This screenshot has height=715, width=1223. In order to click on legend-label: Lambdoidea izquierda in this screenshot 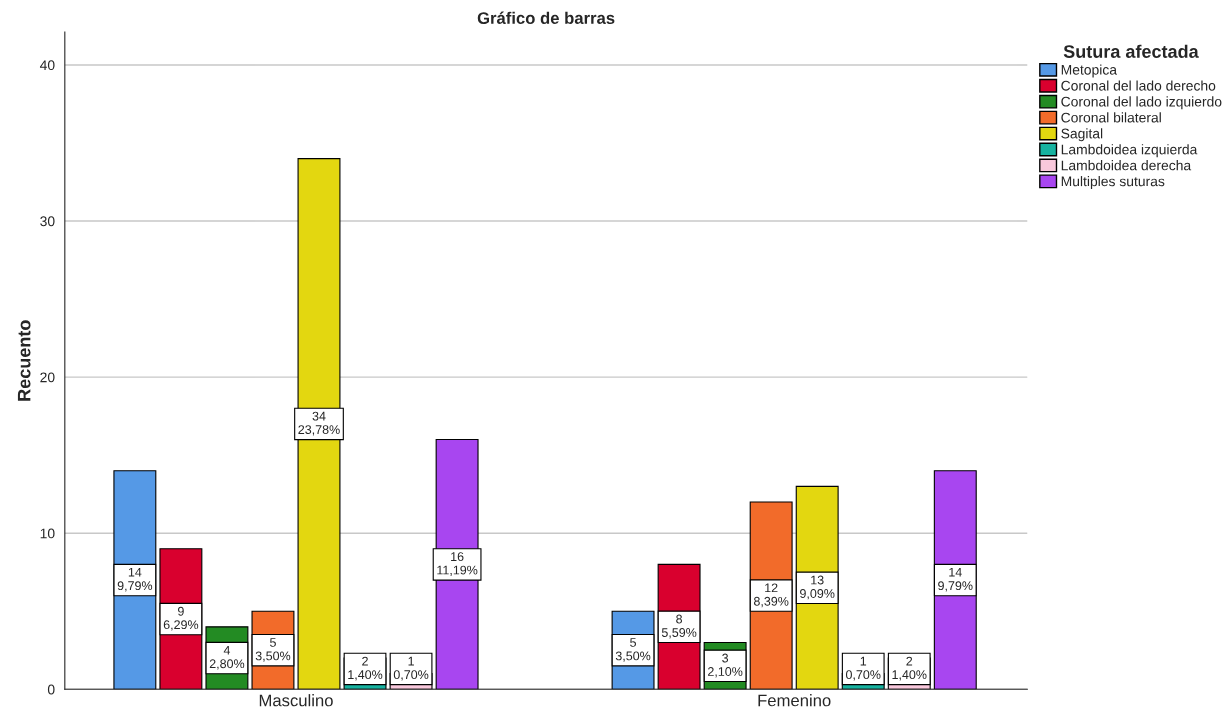, I will do `click(1129, 151)`.